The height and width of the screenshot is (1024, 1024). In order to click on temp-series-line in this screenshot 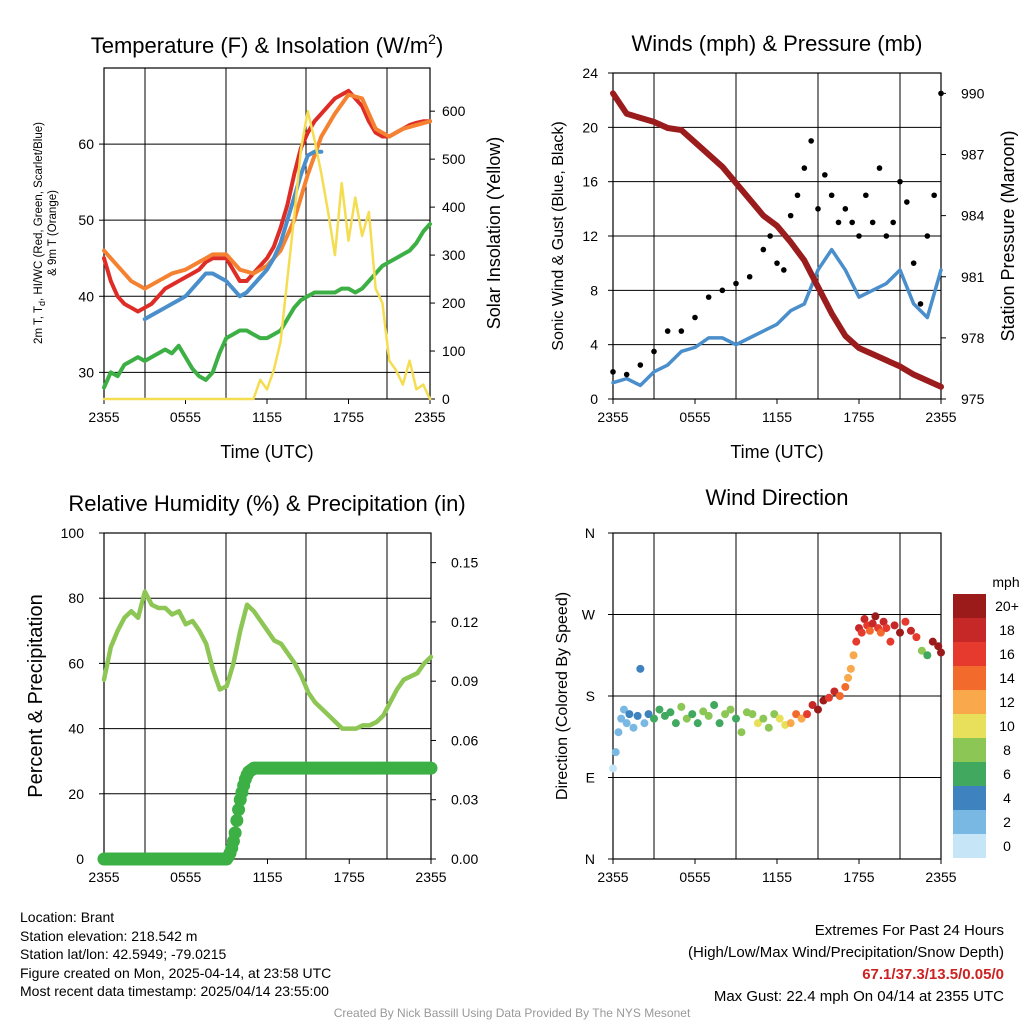, I will do `click(267, 305)`.